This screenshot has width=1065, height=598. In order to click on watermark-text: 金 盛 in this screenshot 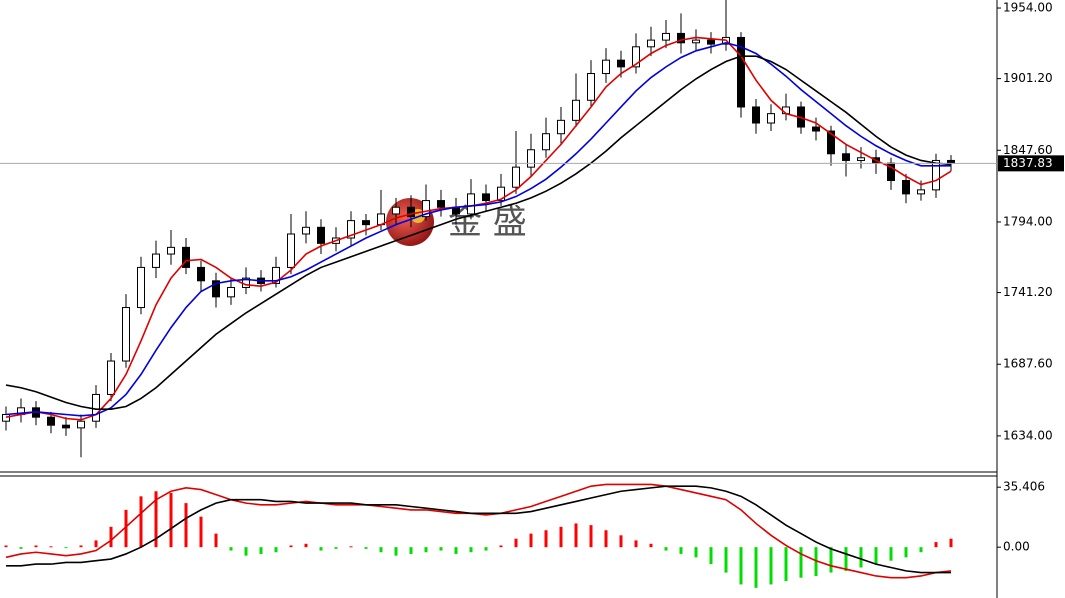, I will do `click(487, 223)`.